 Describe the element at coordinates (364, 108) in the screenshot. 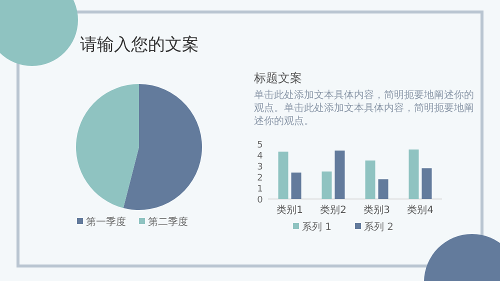

I see `chart-subtitle: 单击此处添加文本具体内容，简明扼要地阐述你的观点。单击此处添加文本具体内容，简明扼要地阐述你的观点。` at that location.